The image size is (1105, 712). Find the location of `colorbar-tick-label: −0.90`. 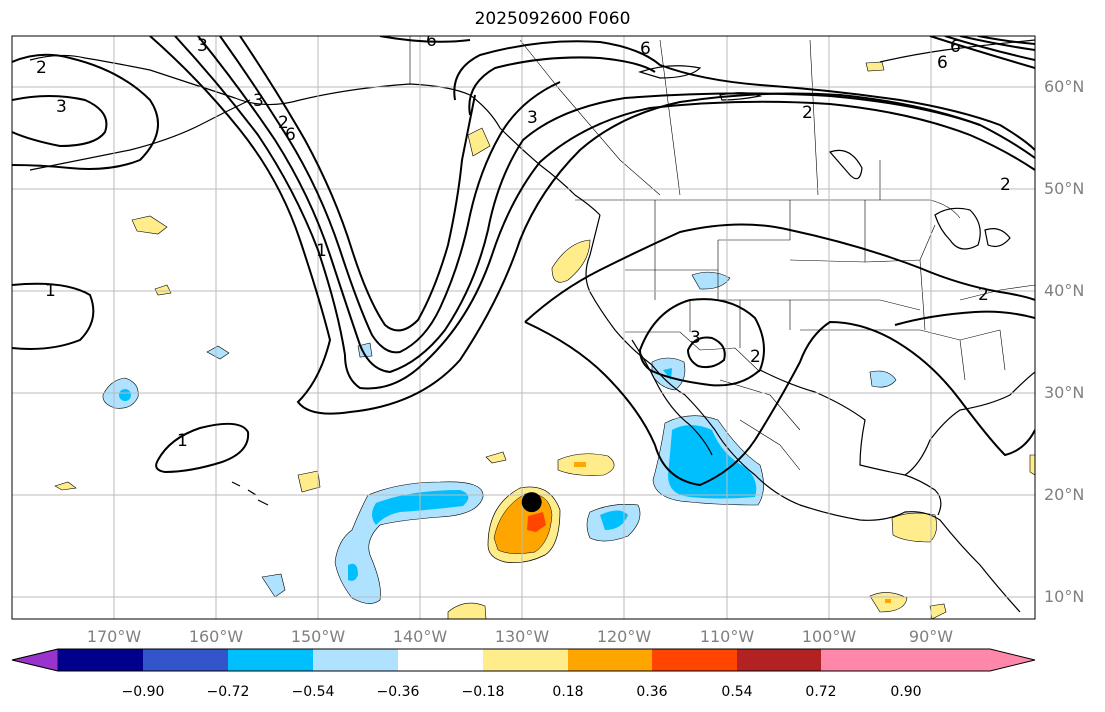

colorbar-tick-label: −0.90 is located at coordinates (143, 692).